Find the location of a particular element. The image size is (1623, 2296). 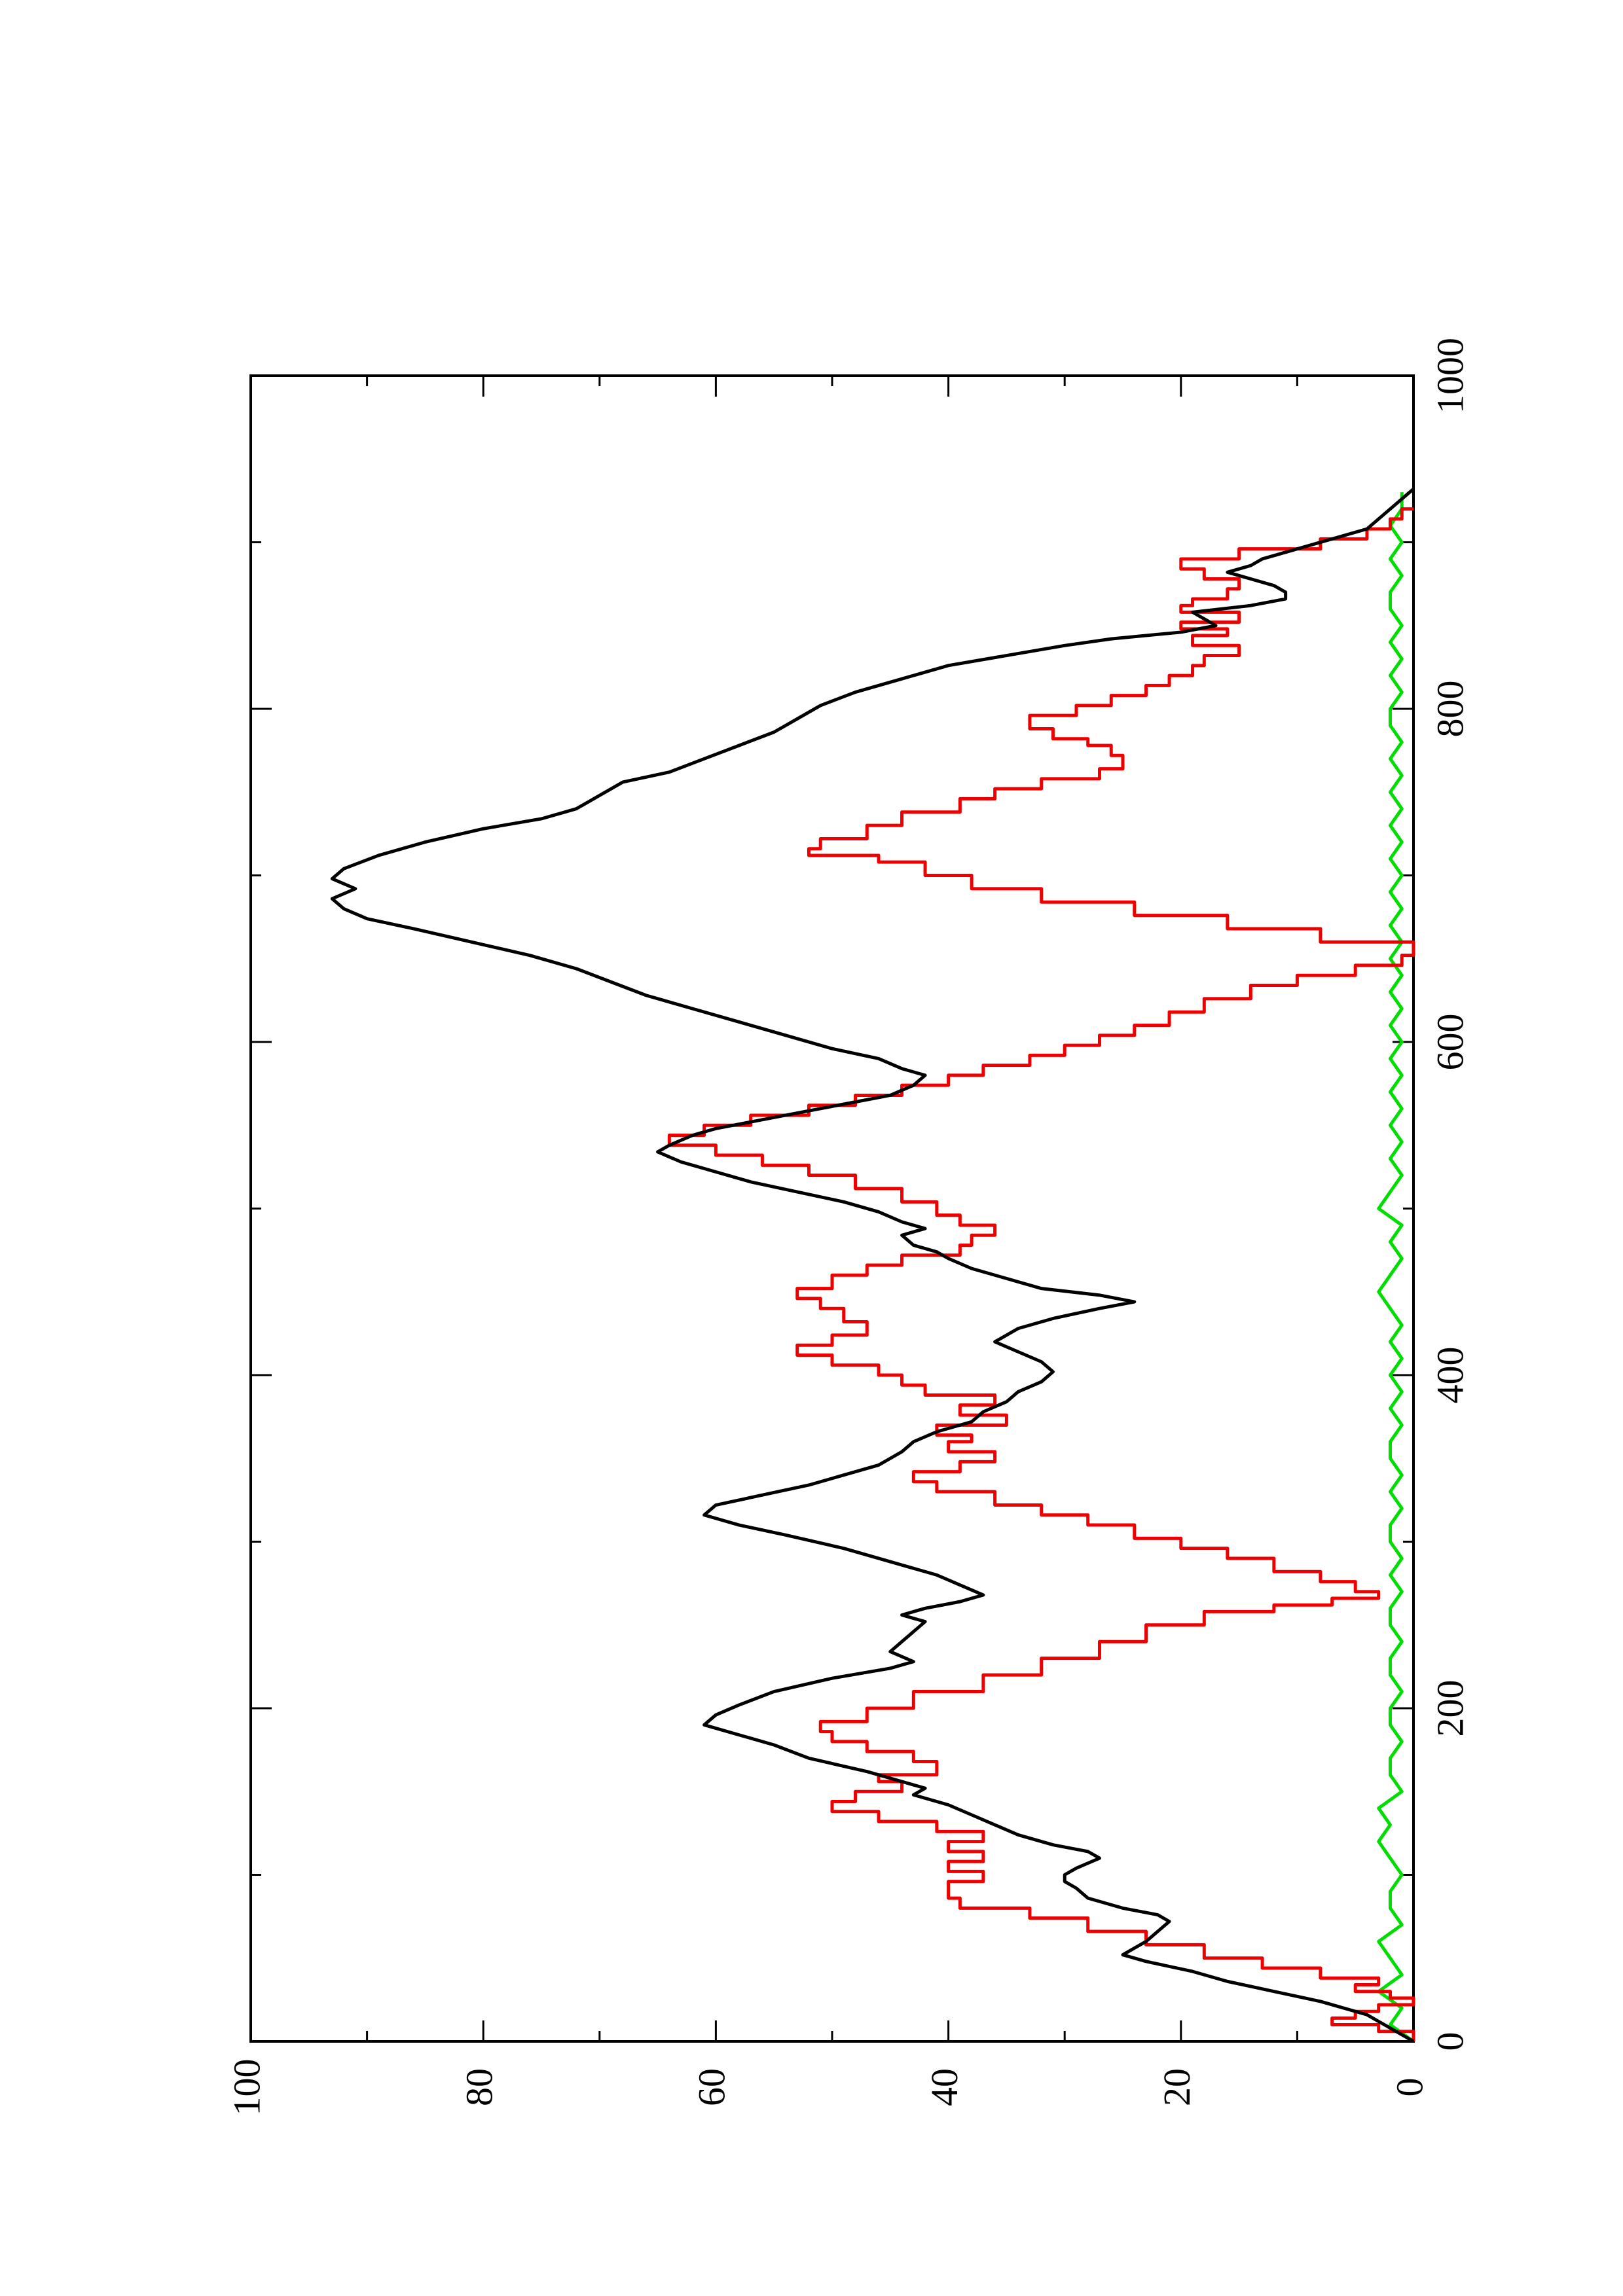

x-tick-label: 400 is located at coordinates (1450, 1375).